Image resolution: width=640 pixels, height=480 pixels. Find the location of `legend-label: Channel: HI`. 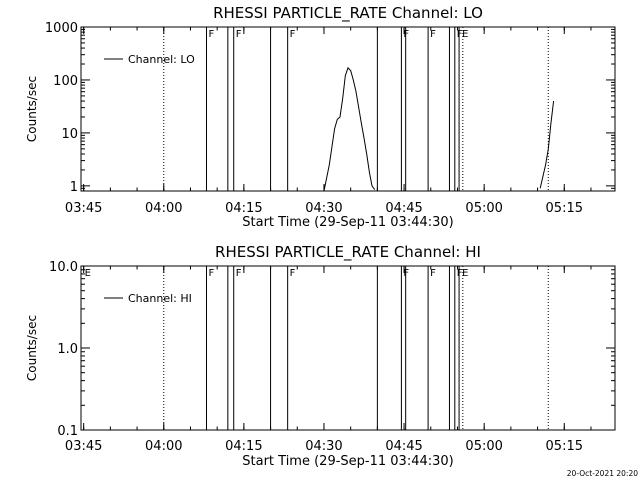

legend-label: Channel: HI is located at coordinates (160, 298).